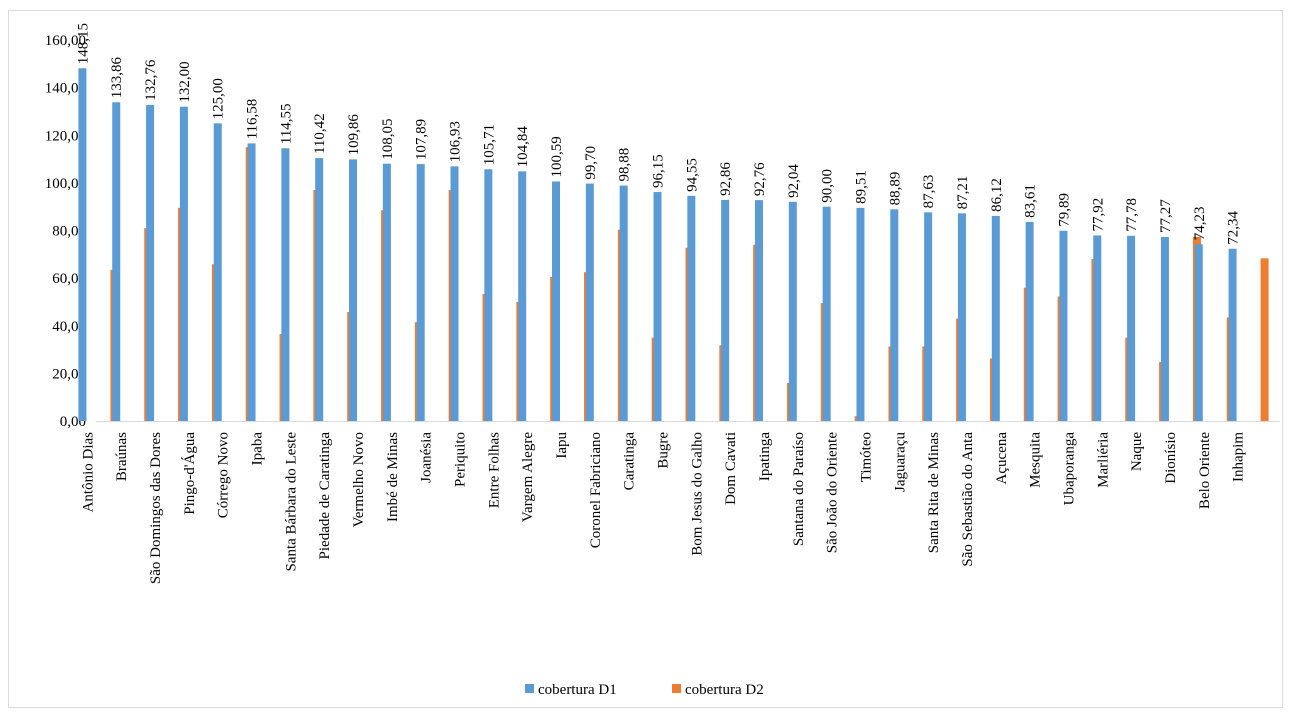 This screenshot has height=716, width=1291. What do you see at coordinates (1137, 451) in the screenshot?
I see `category-label: Naque` at bounding box center [1137, 451].